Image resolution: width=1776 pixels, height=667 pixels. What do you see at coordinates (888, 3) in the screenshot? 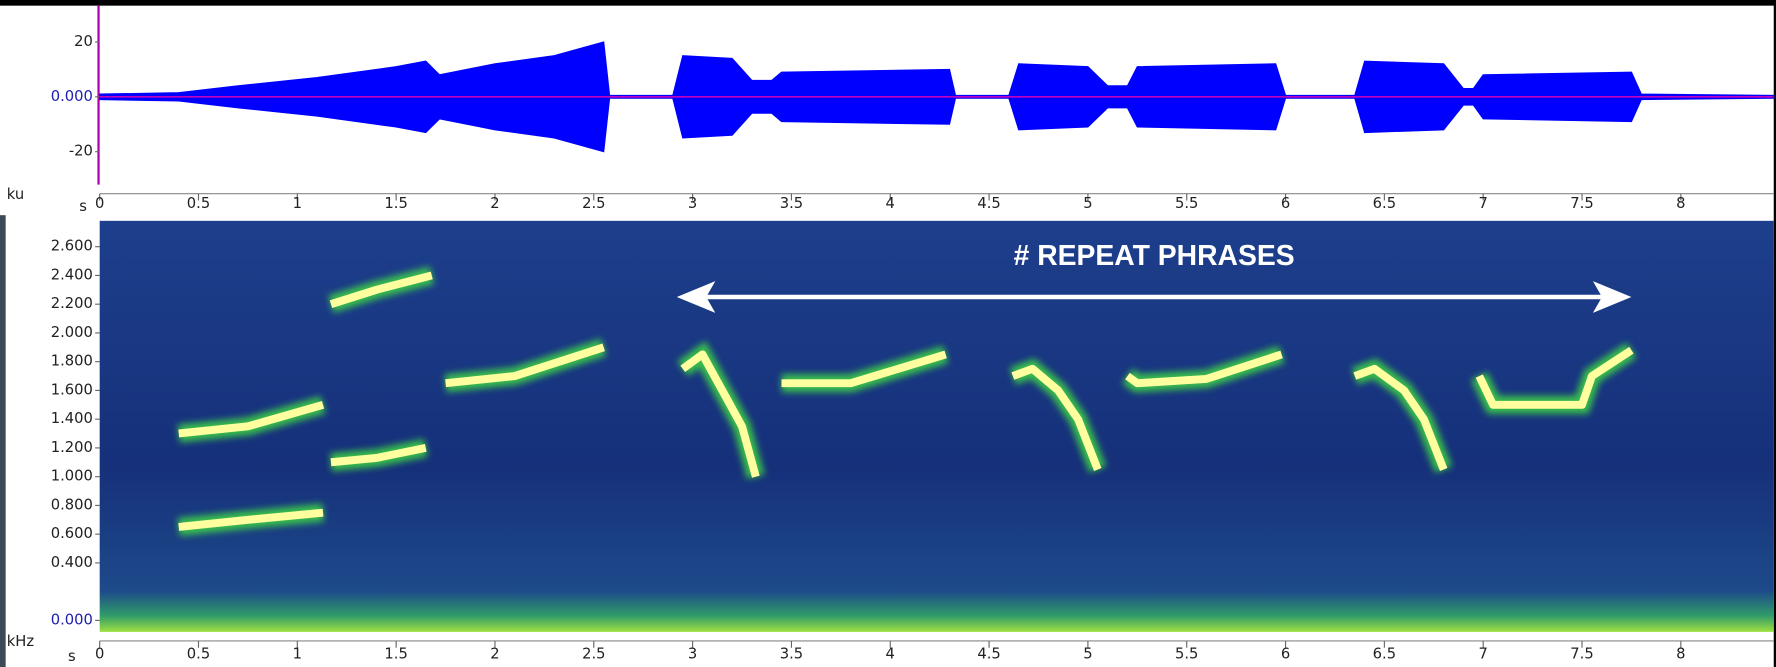
I see `top-bar` at bounding box center [888, 3].